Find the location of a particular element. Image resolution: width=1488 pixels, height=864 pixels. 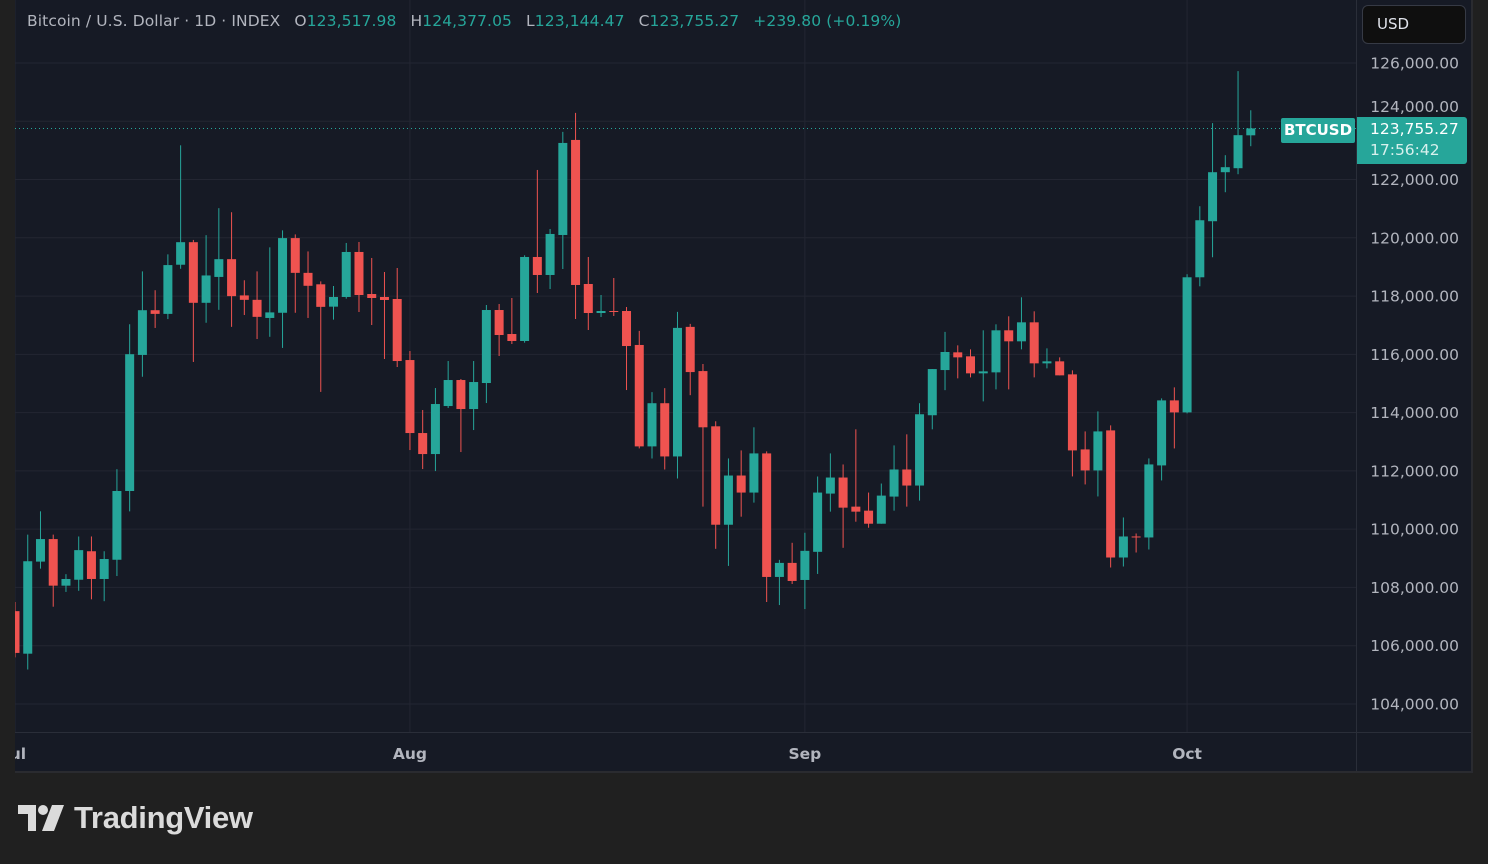

currency-button: USD is located at coordinates (1414, 24).